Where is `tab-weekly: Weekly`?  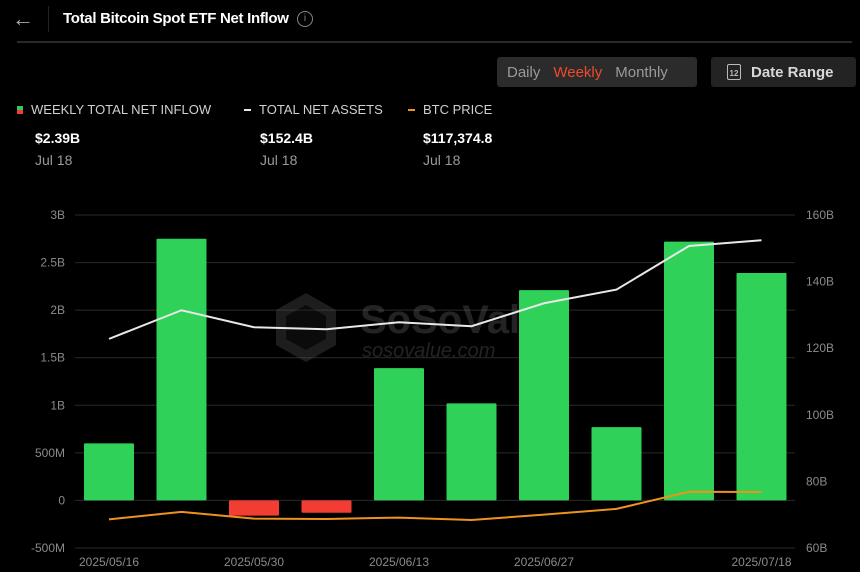
tab-weekly: Weekly is located at coordinates (578, 72).